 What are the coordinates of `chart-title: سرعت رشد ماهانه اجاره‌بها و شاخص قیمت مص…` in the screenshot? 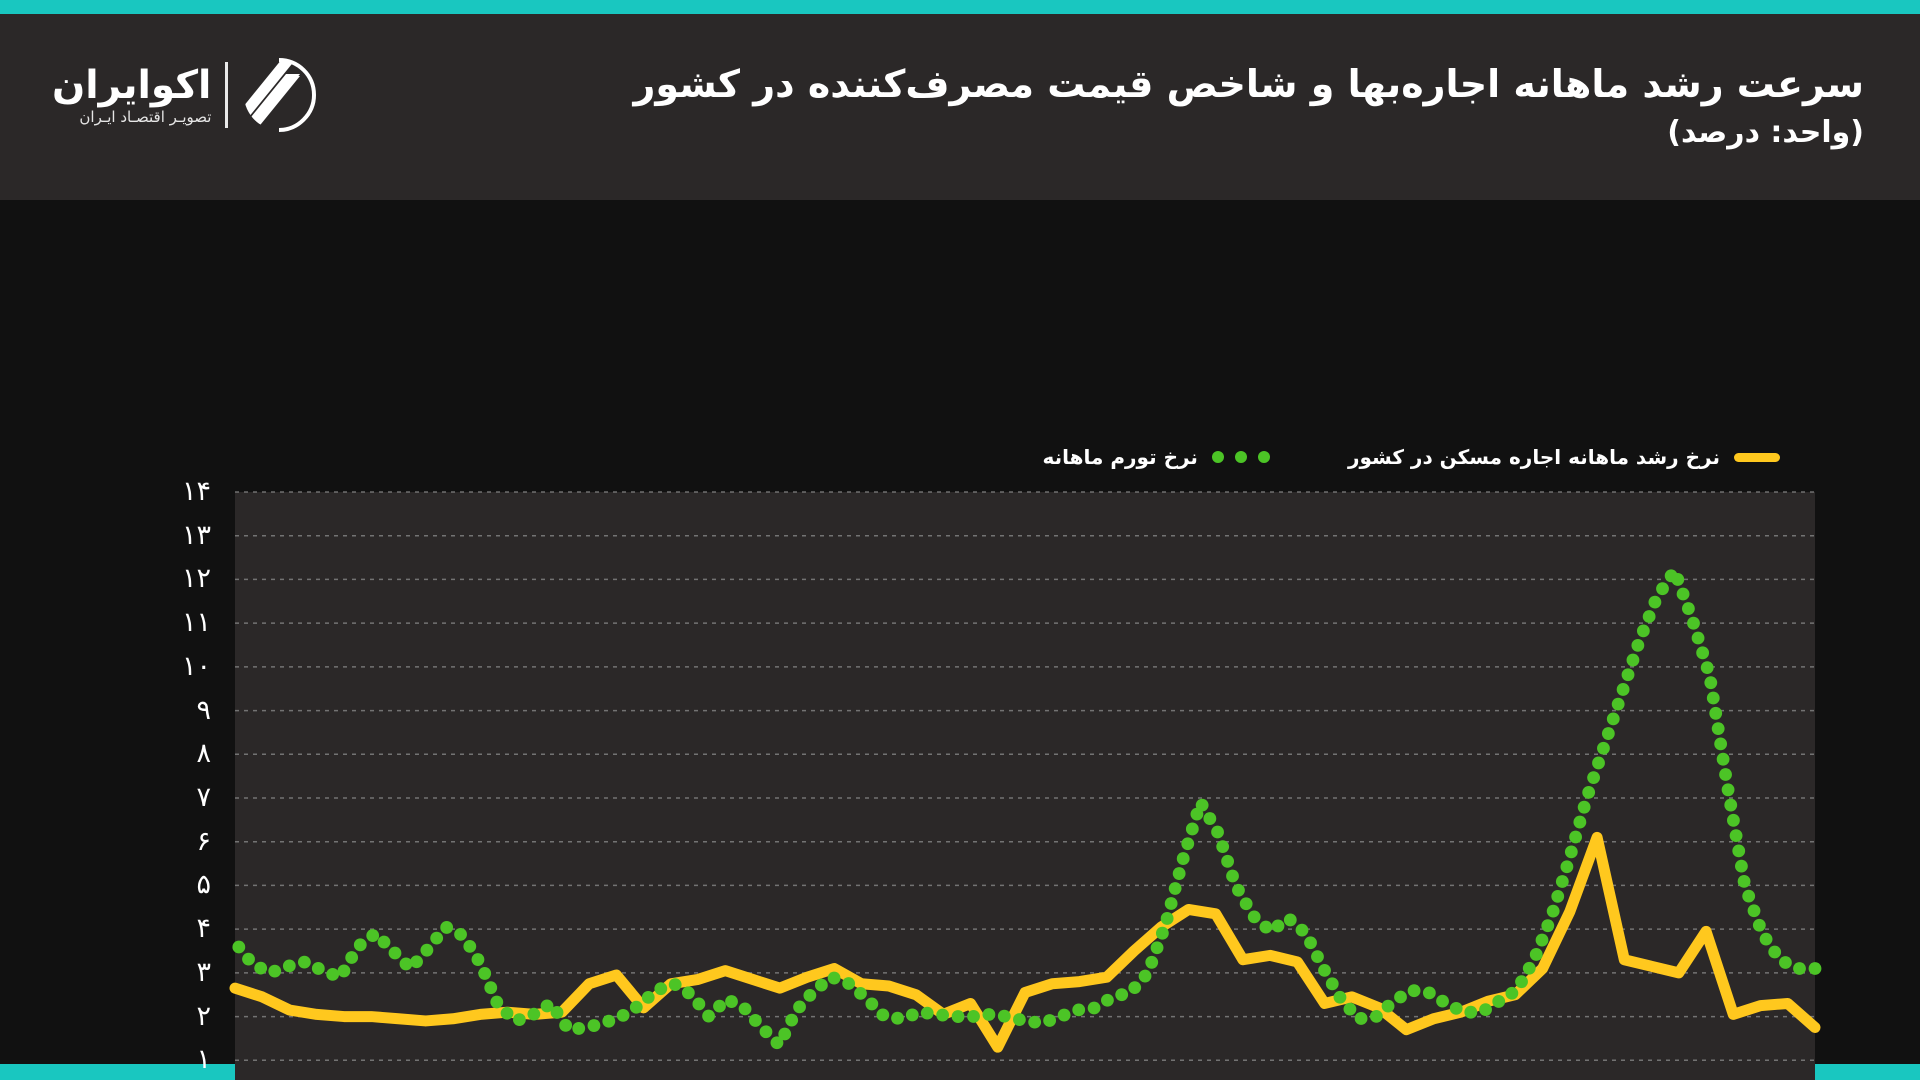 It's located at (1248, 84).